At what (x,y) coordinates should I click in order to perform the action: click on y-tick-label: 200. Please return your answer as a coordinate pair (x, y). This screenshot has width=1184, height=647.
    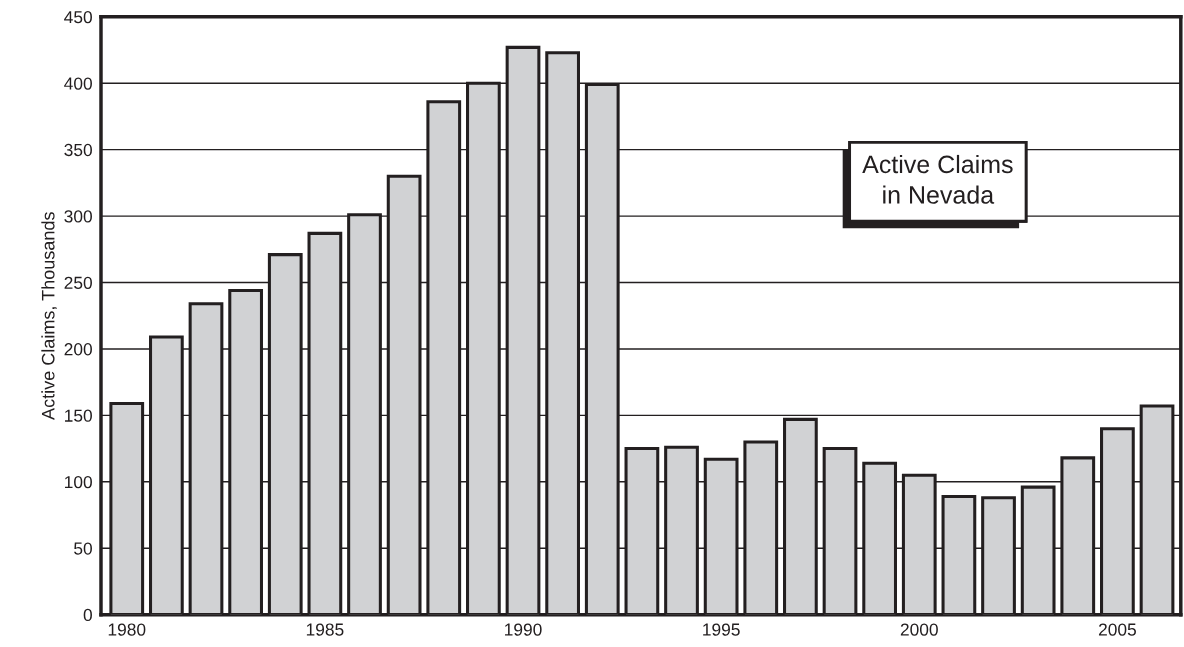
    Looking at the image, I should click on (78, 349).